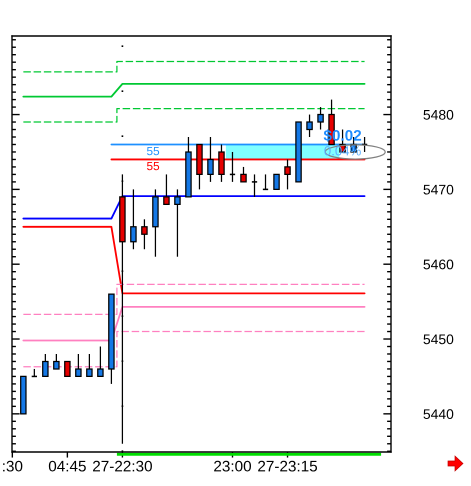 This screenshot has height=486, width=471. Describe the element at coordinates (67, 466) in the screenshot. I see `x-tick-label: 04:45` at that location.